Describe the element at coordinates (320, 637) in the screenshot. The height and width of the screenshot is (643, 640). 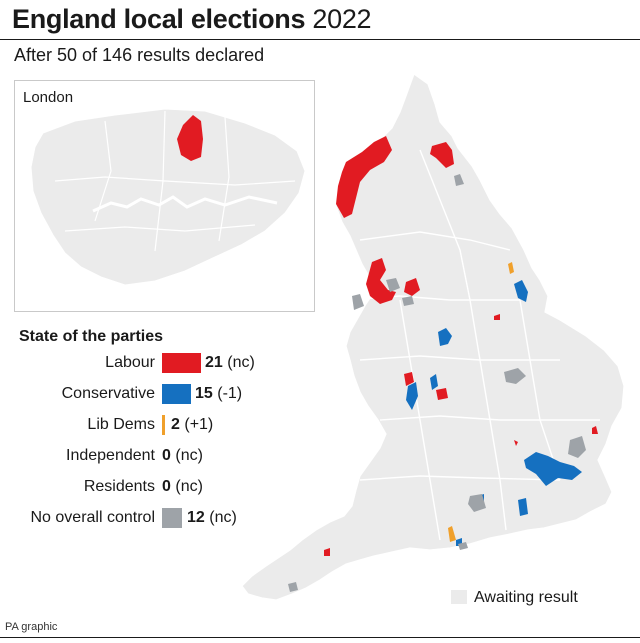
I see `bottom-rule` at that location.